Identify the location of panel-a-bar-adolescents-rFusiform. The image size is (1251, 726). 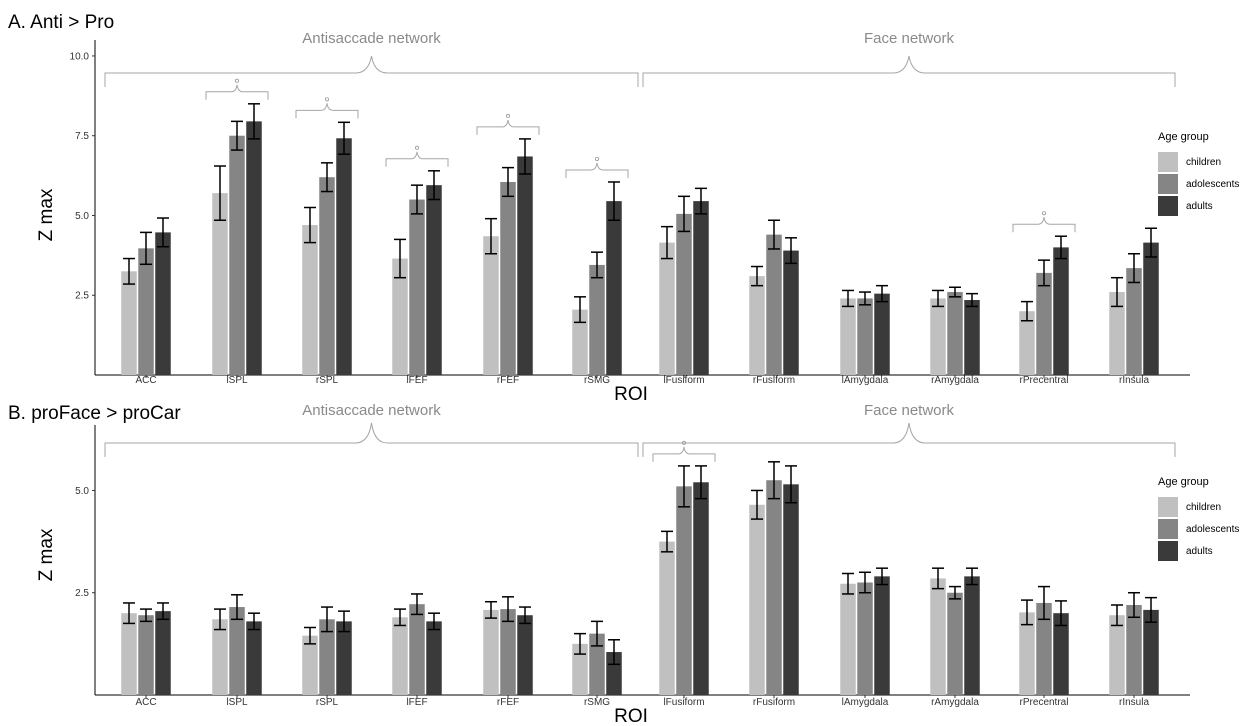
(774, 304).